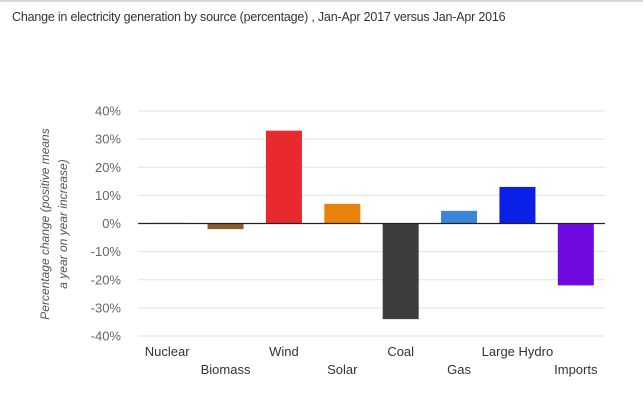 This screenshot has height=409, width=643. I want to click on y-tick-label: 10%, so click(108, 195).